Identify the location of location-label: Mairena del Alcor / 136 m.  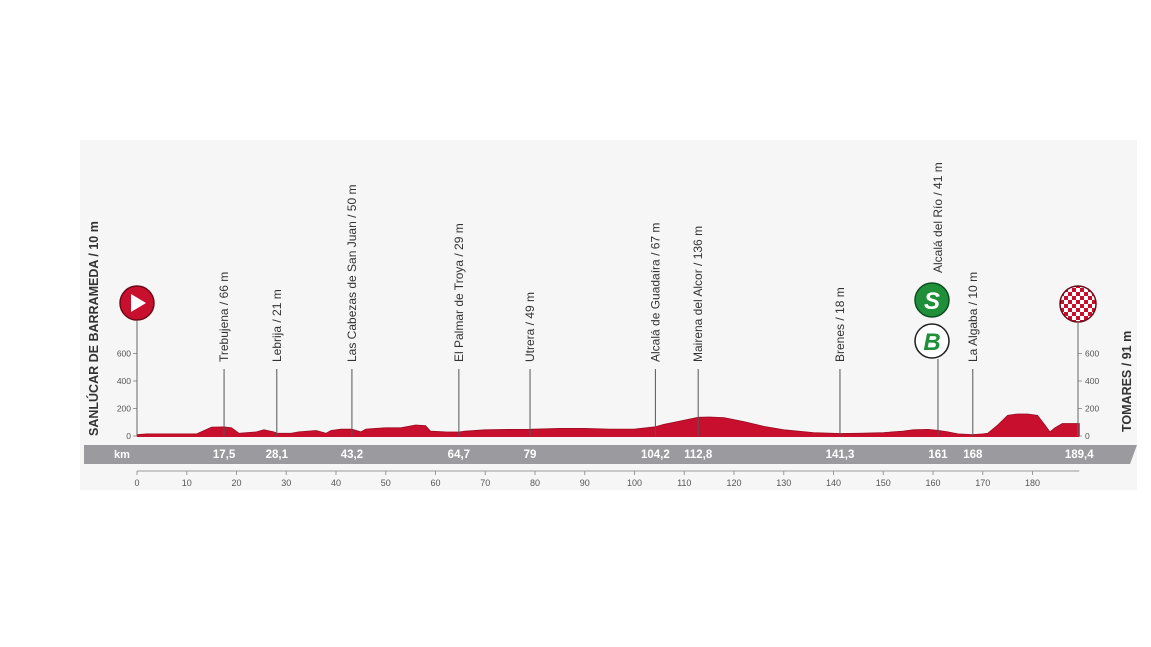
(698, 294).